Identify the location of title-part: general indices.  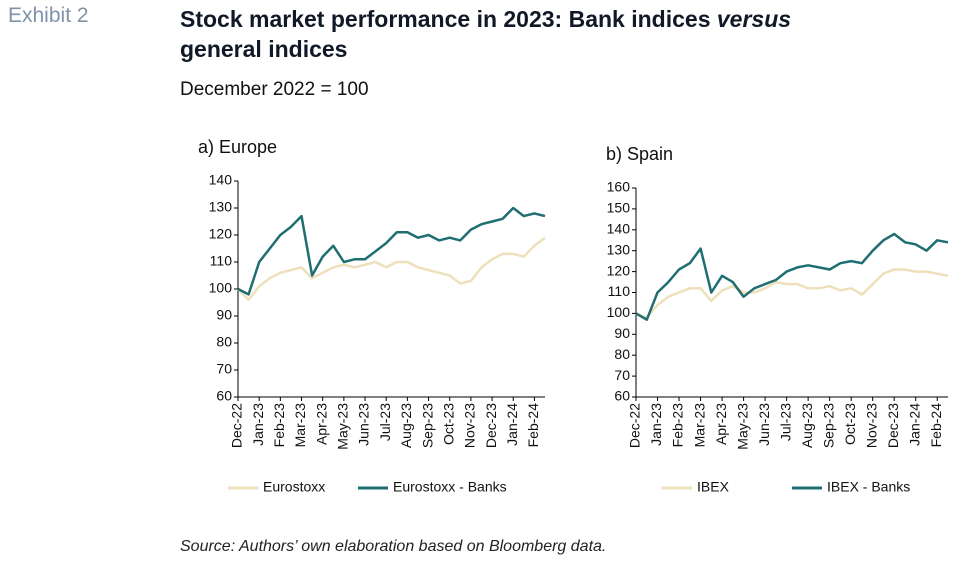
(264, 49).